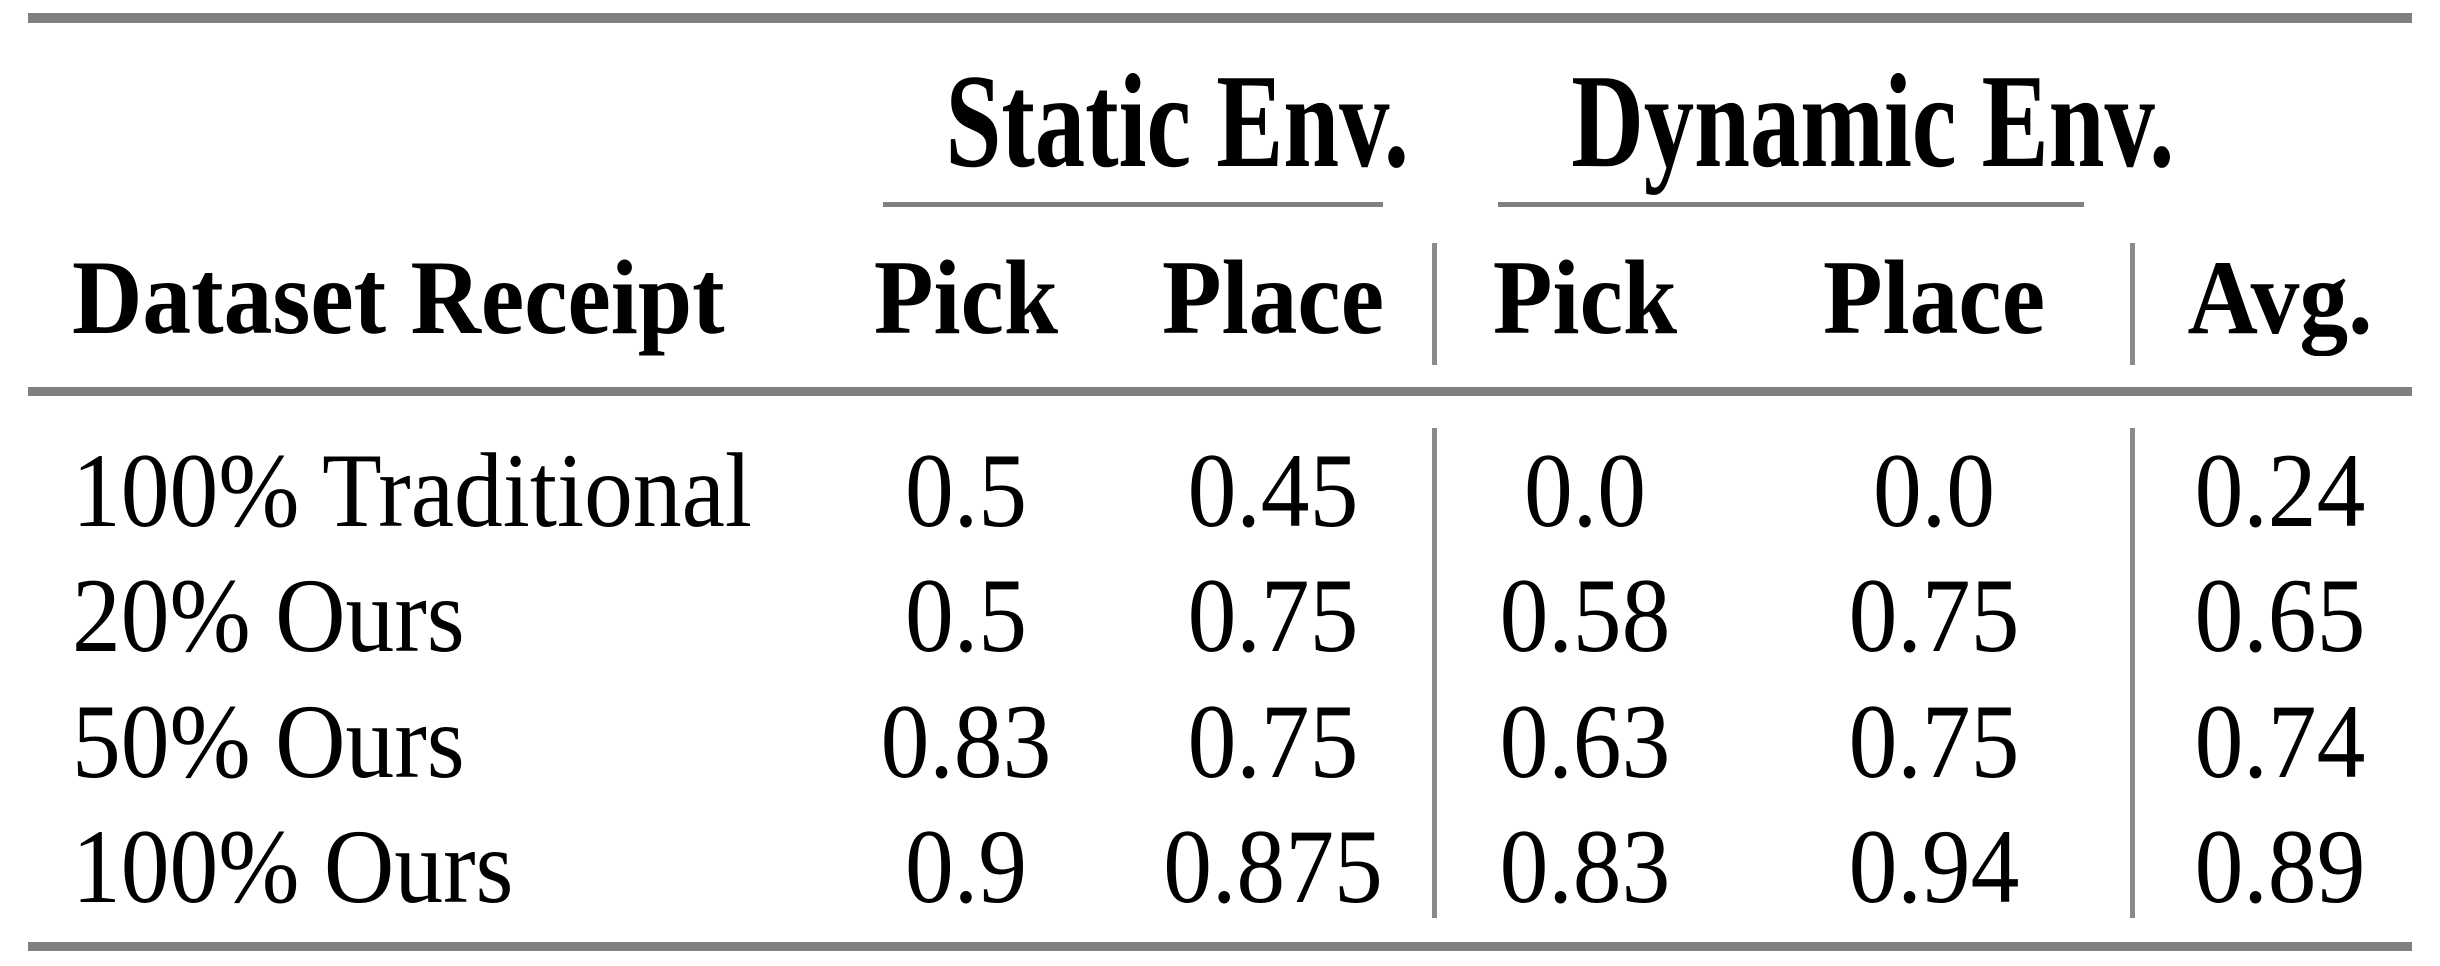 The height and width of the screenshot is (966, 2440). Describe the element at coordinates (1220, 946) in the screenshot. I see `table-bottom-rule` at that location.